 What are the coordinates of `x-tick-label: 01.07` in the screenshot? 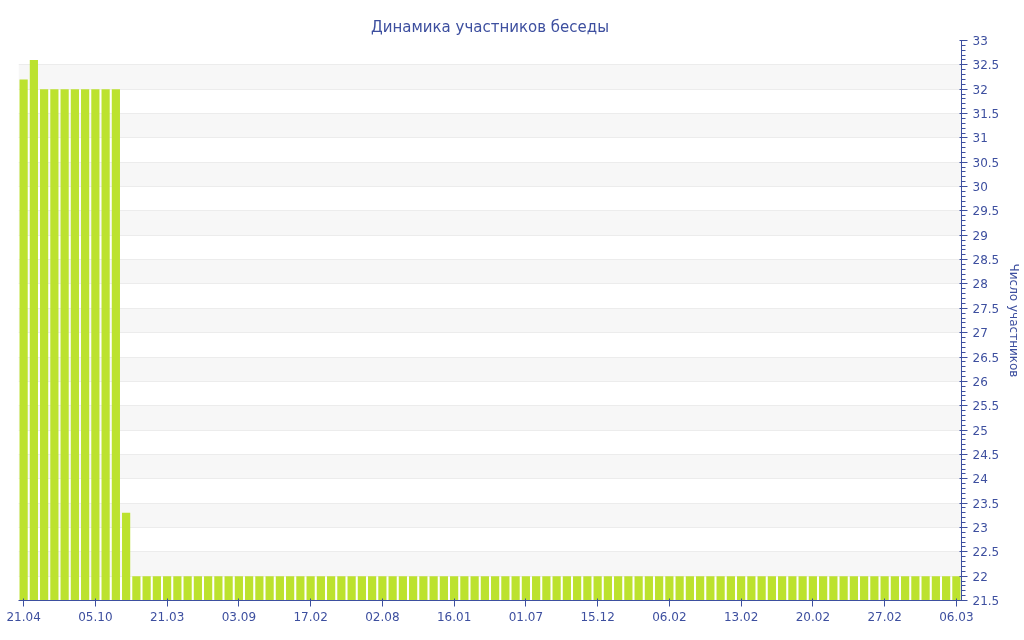 It's located at (526, 616).